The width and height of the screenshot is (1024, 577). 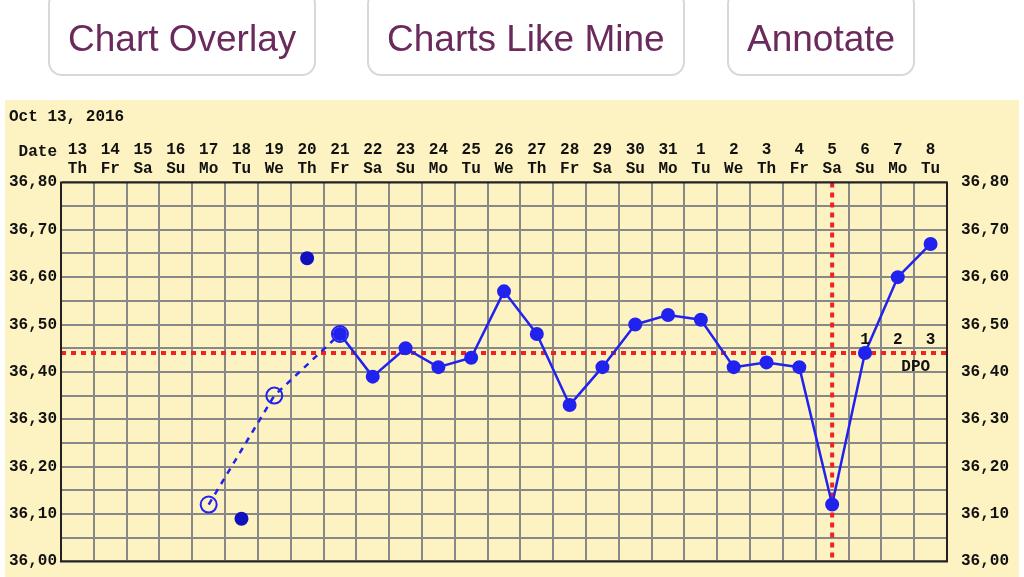 I want to click on x-tick-label: 15 Sa, so click(x=143, y=159).